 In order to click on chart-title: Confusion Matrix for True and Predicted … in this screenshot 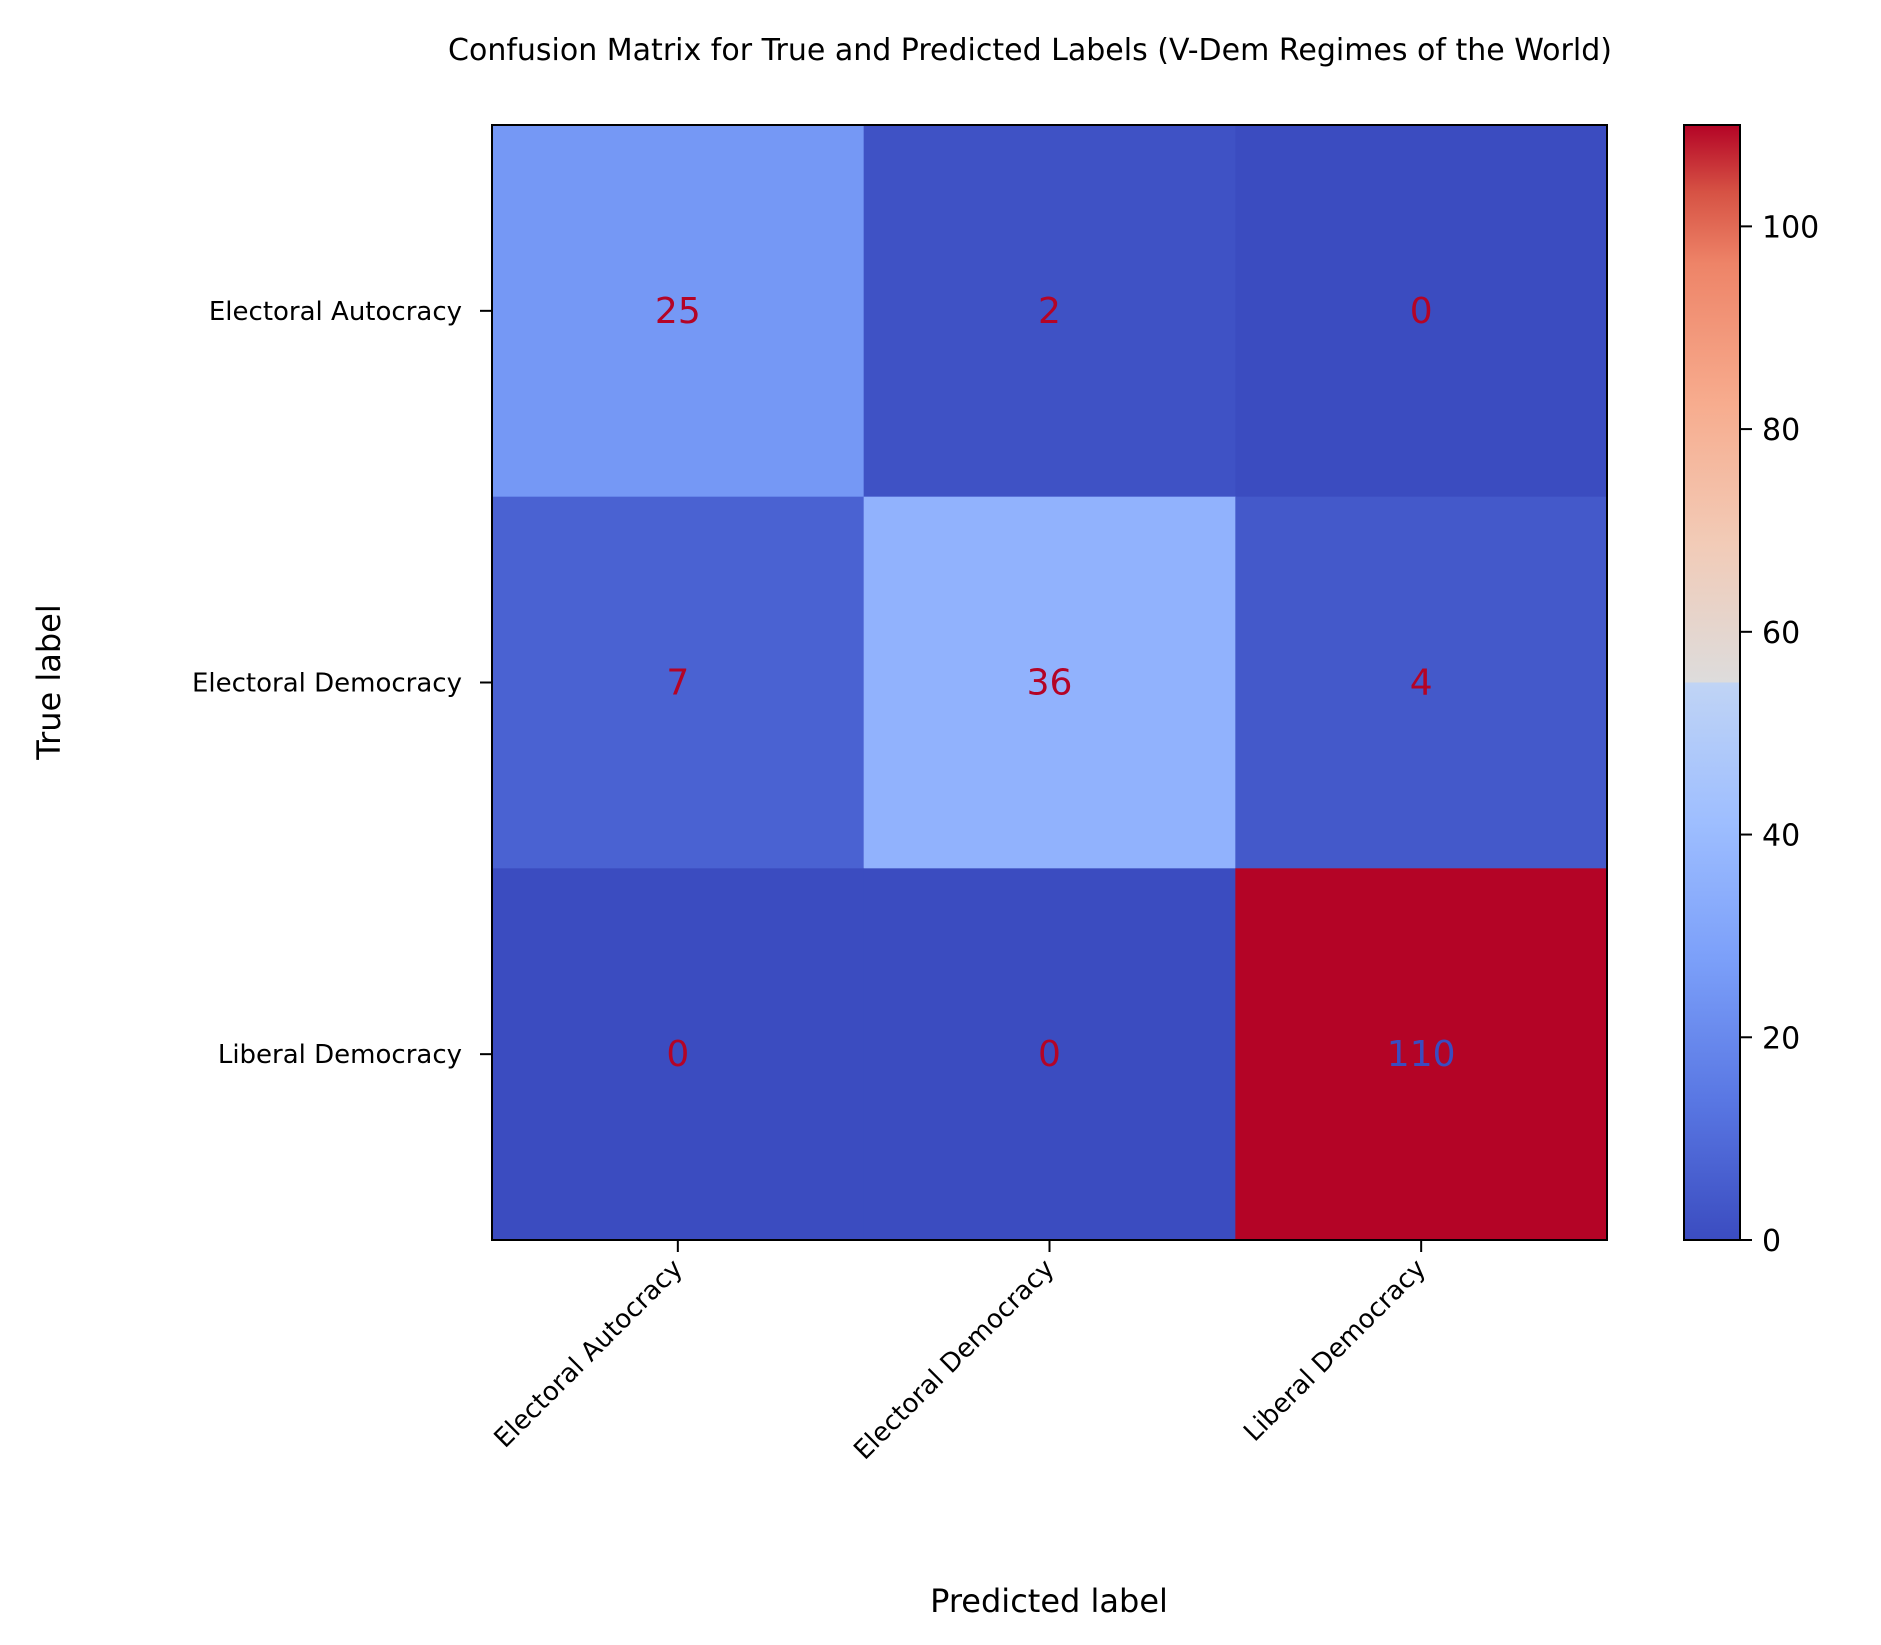, I will do `click(1030, 50)`.